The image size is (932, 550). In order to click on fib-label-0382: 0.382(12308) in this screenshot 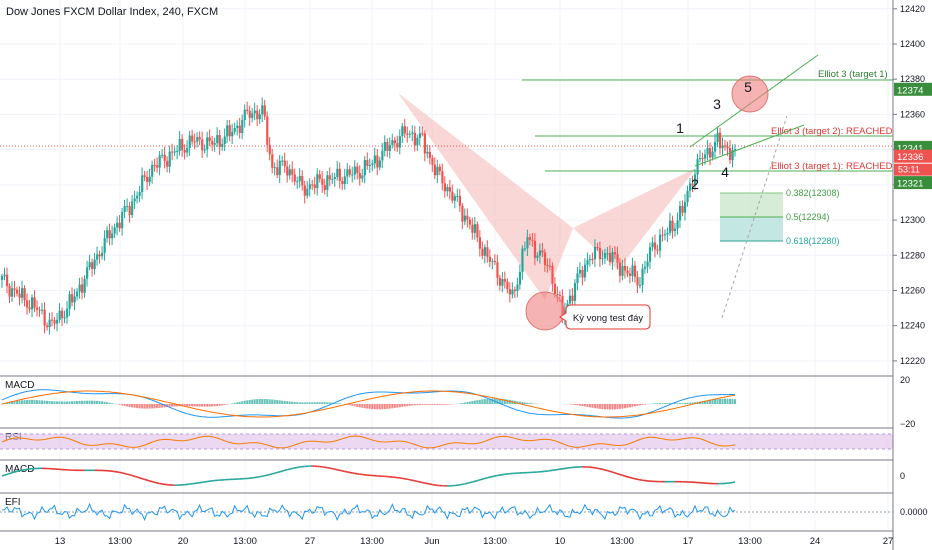, I will do `click(813, 193)`.